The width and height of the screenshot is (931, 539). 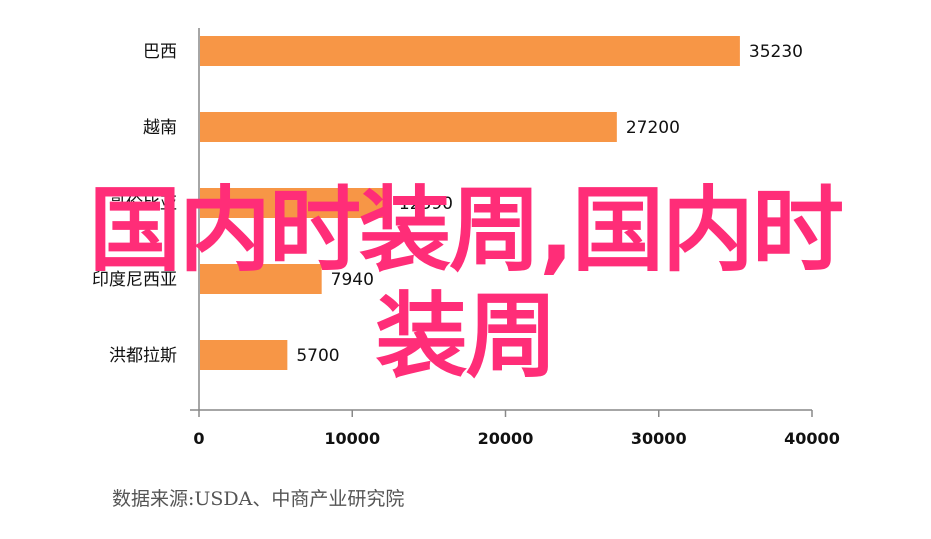 What do you see at coordinates (352, 280) in the screenshot?
I see `value-label-3: 7940` at bounding box center [352, 280].